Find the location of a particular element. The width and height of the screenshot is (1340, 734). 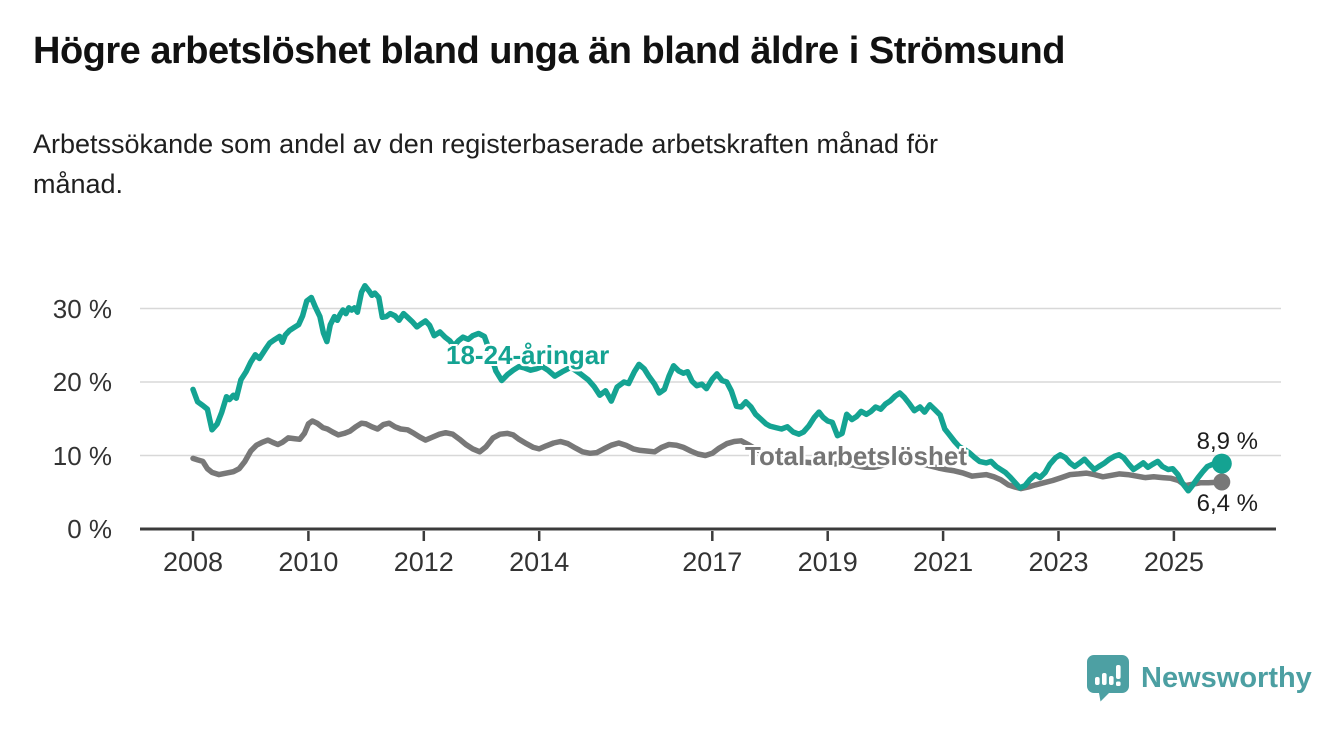

x-axis-label-2012: 2012 is located at coordinates (423, 562).